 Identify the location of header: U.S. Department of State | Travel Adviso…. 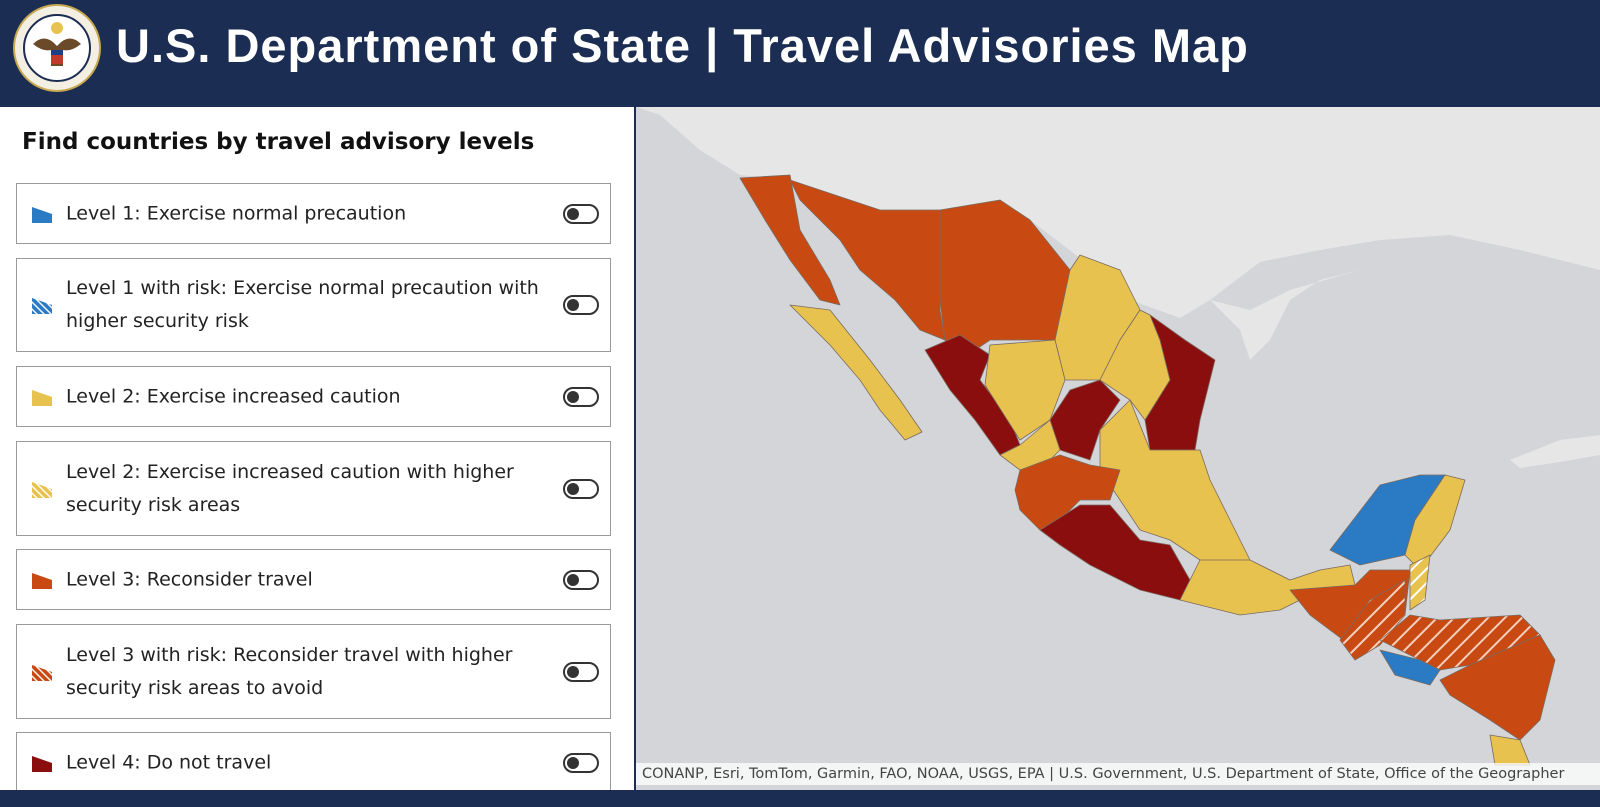
(800, 53).